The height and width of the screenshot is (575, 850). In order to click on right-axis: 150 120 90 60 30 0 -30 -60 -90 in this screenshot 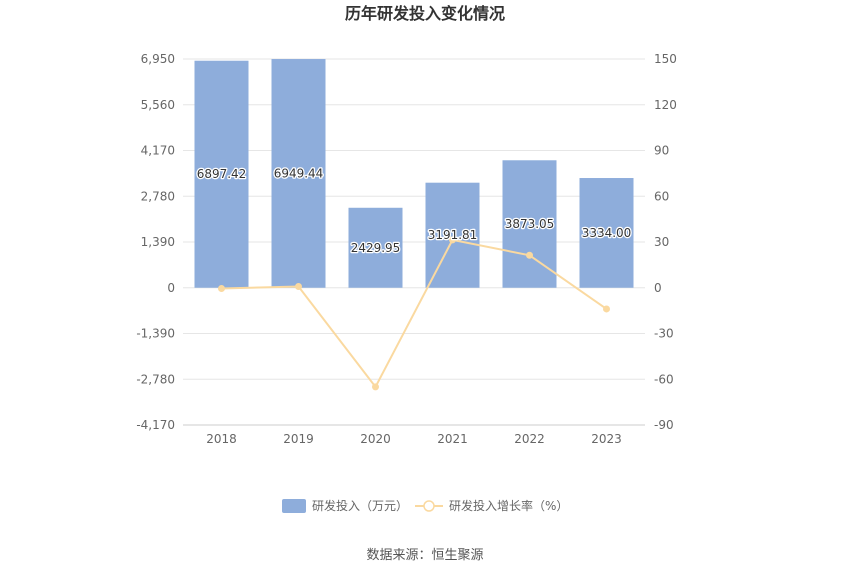, I will do `click(665, 242)`.